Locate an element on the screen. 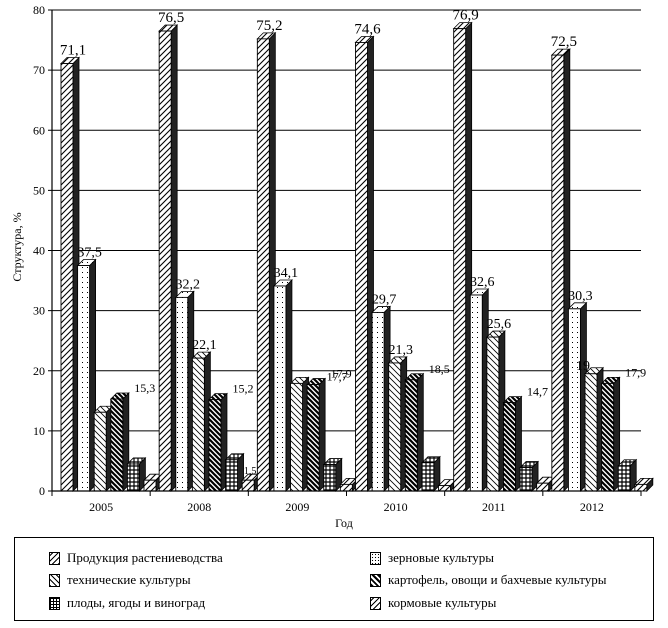 Image resolution: width=668 pixels, height=628 pixels. legend-label: технические культуры is located at coordinates (129, 579).